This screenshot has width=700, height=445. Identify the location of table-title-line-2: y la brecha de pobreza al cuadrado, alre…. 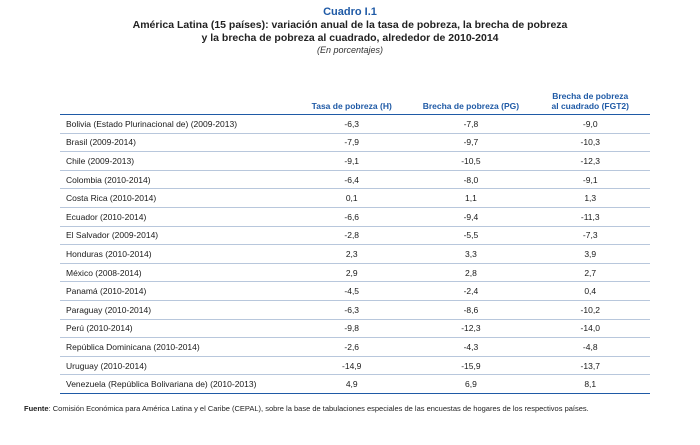
(350, 38).